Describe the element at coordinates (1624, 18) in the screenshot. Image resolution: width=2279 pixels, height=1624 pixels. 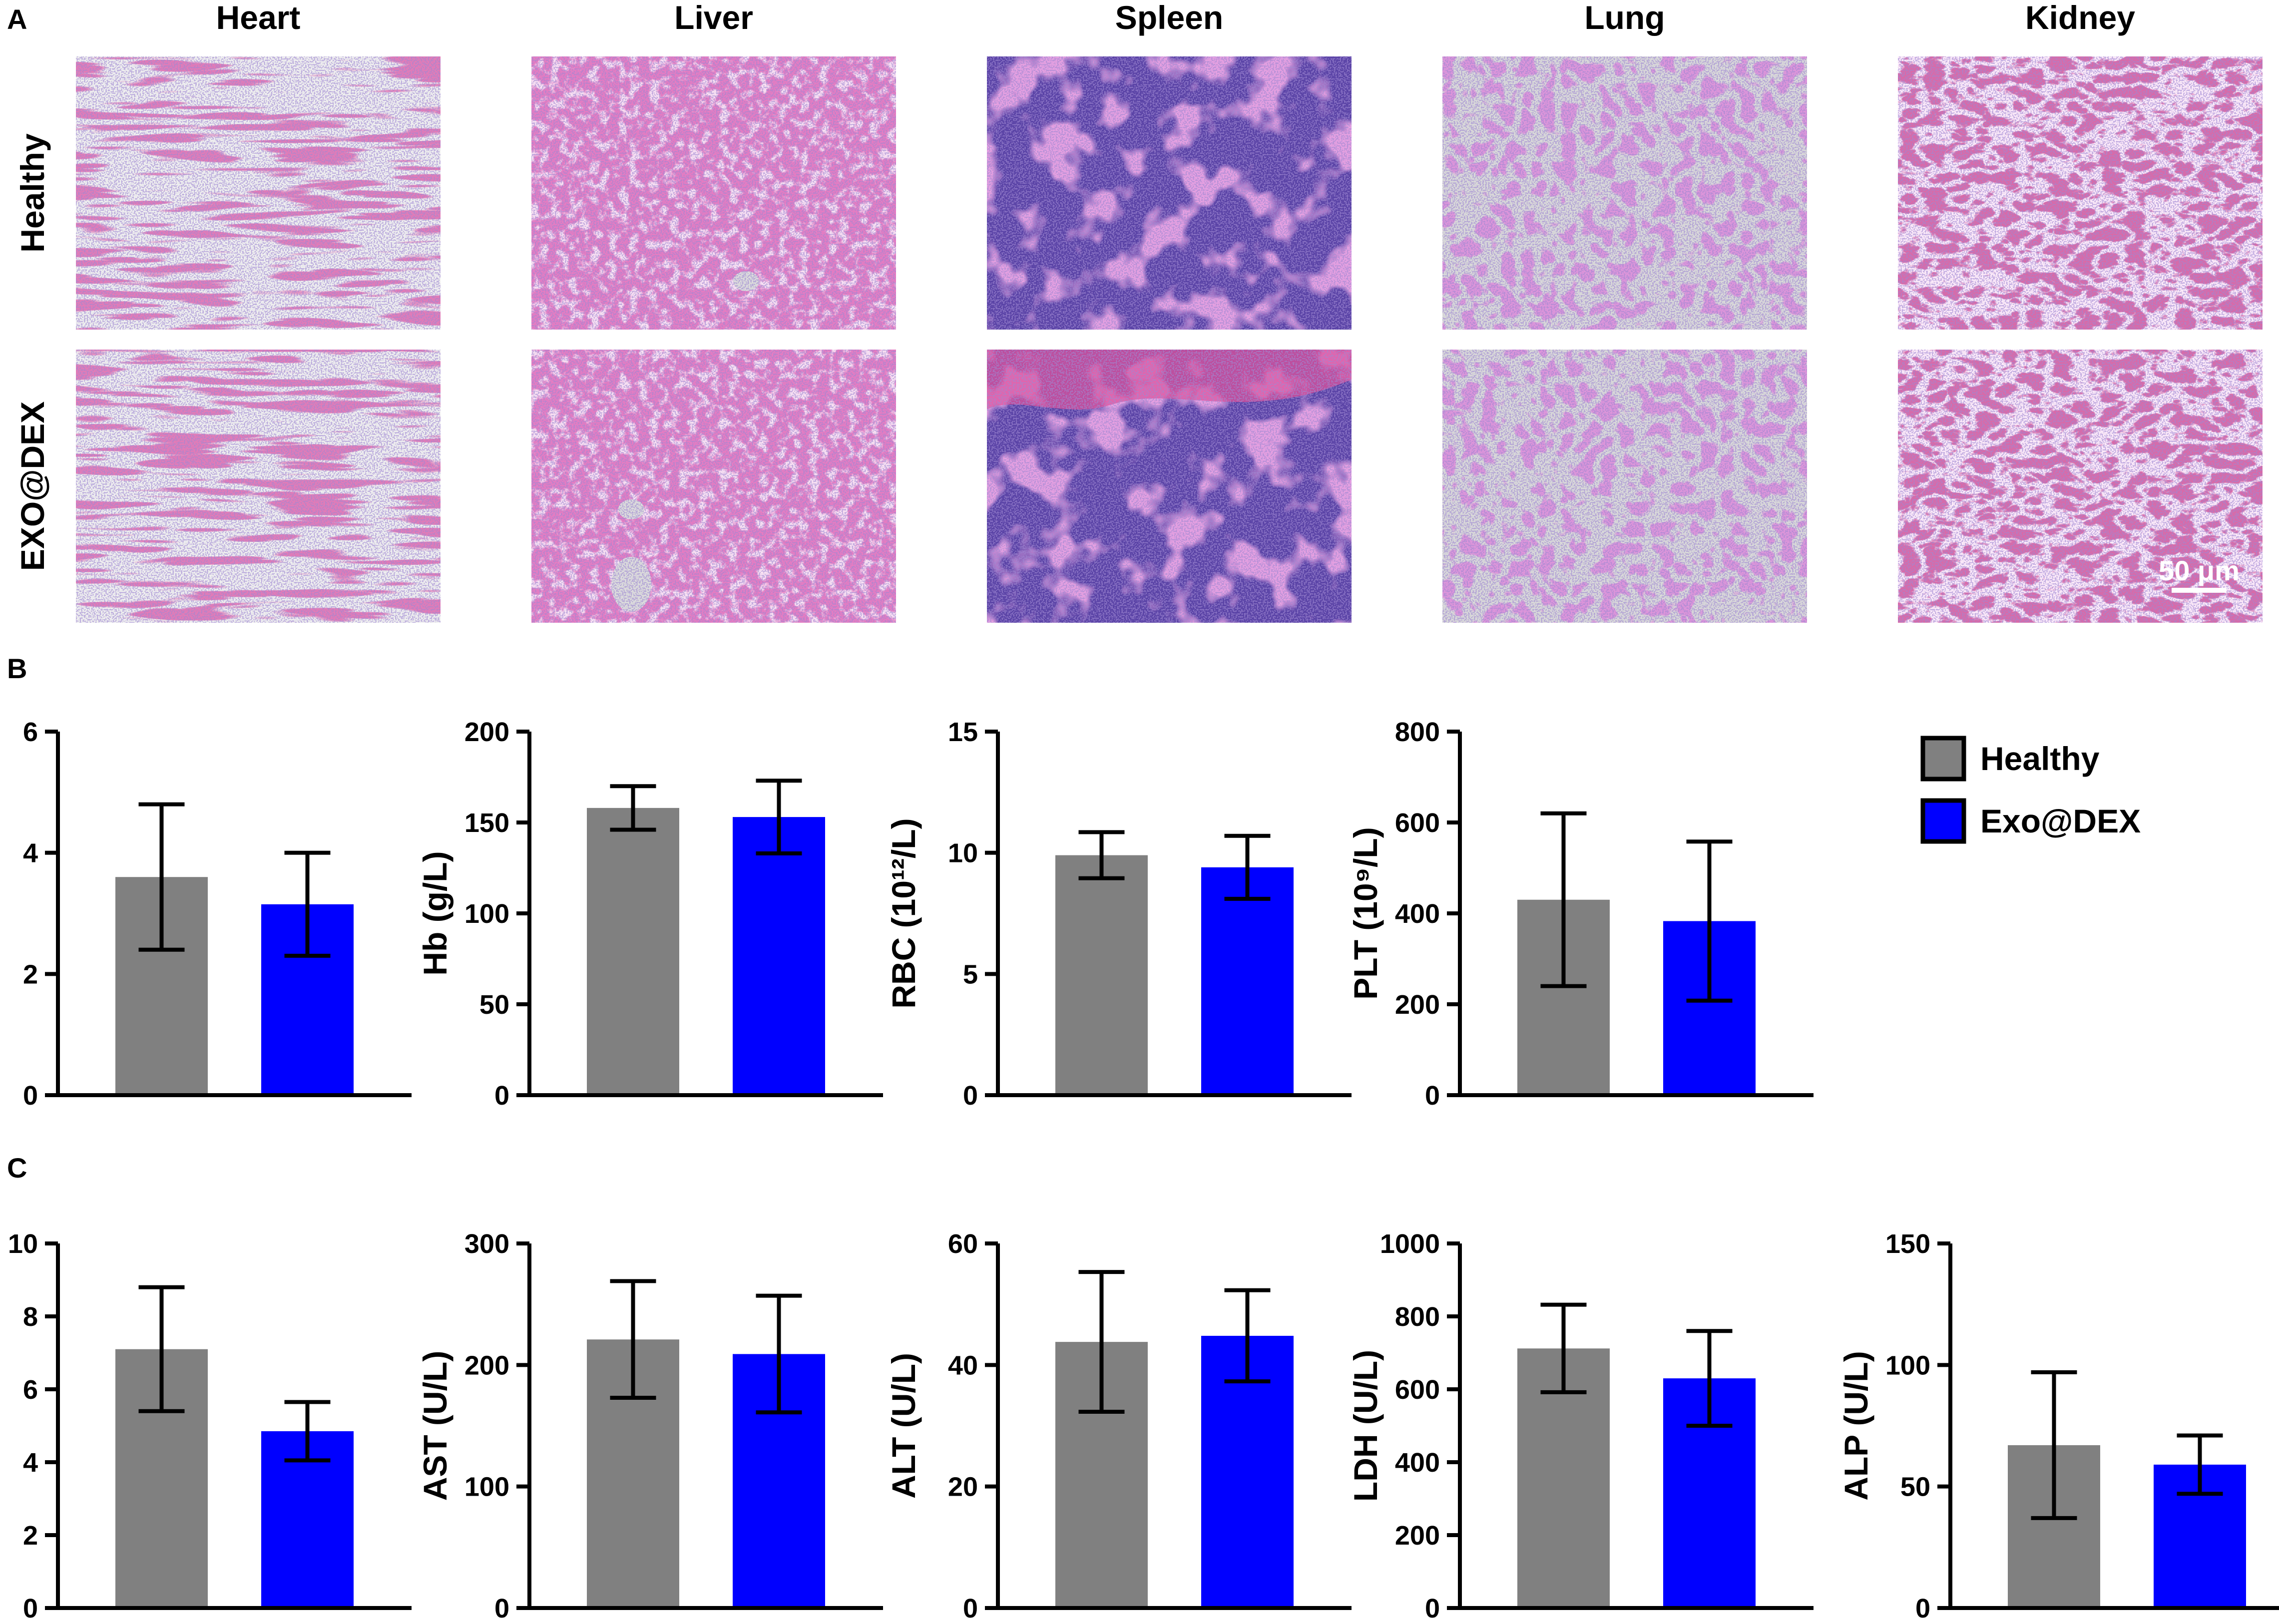
I see `organ-title-lung: Lung` at that location.